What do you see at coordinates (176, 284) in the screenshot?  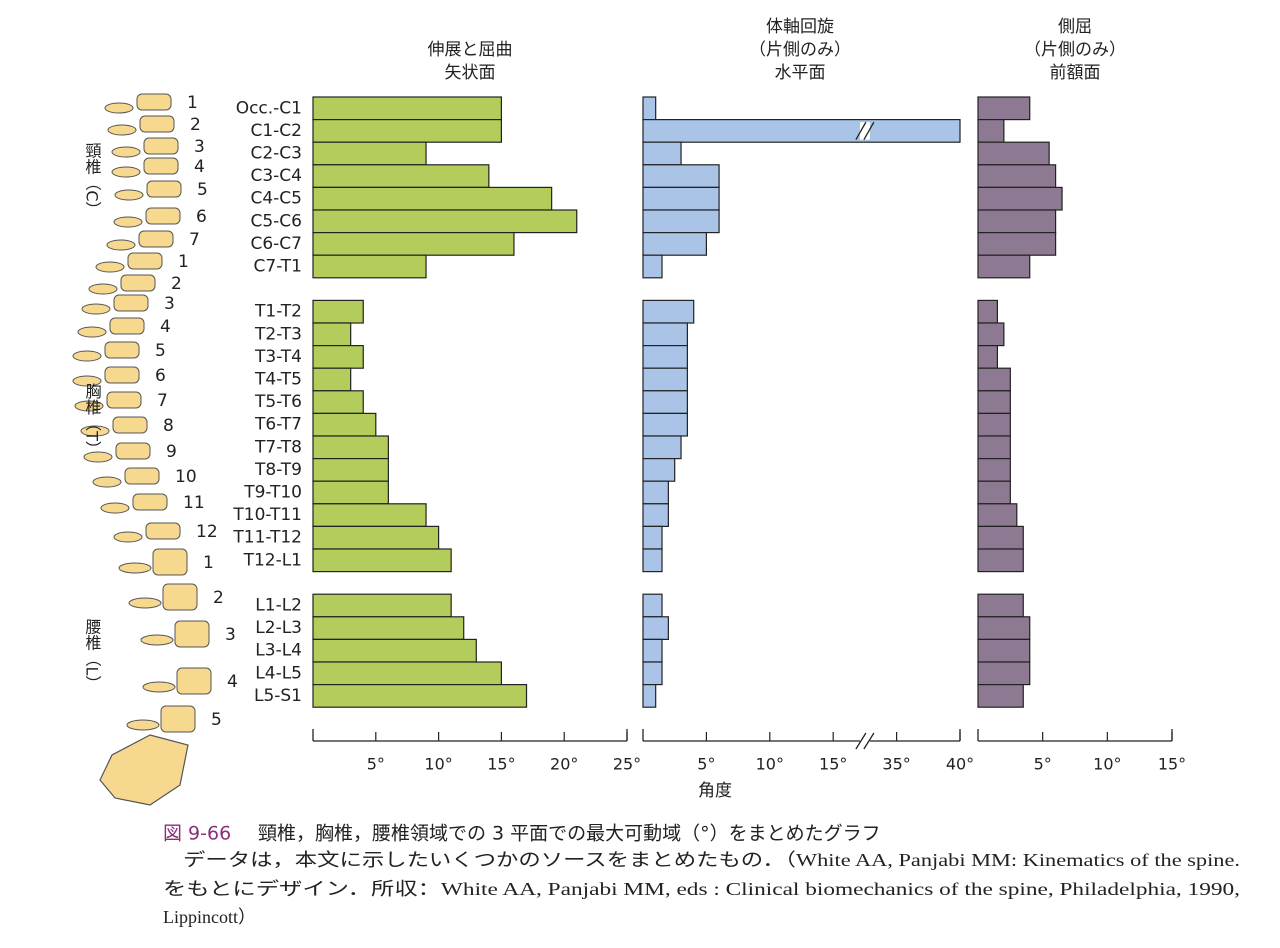 I see `vertebra-number: 2` at bounding box center [176, 284].